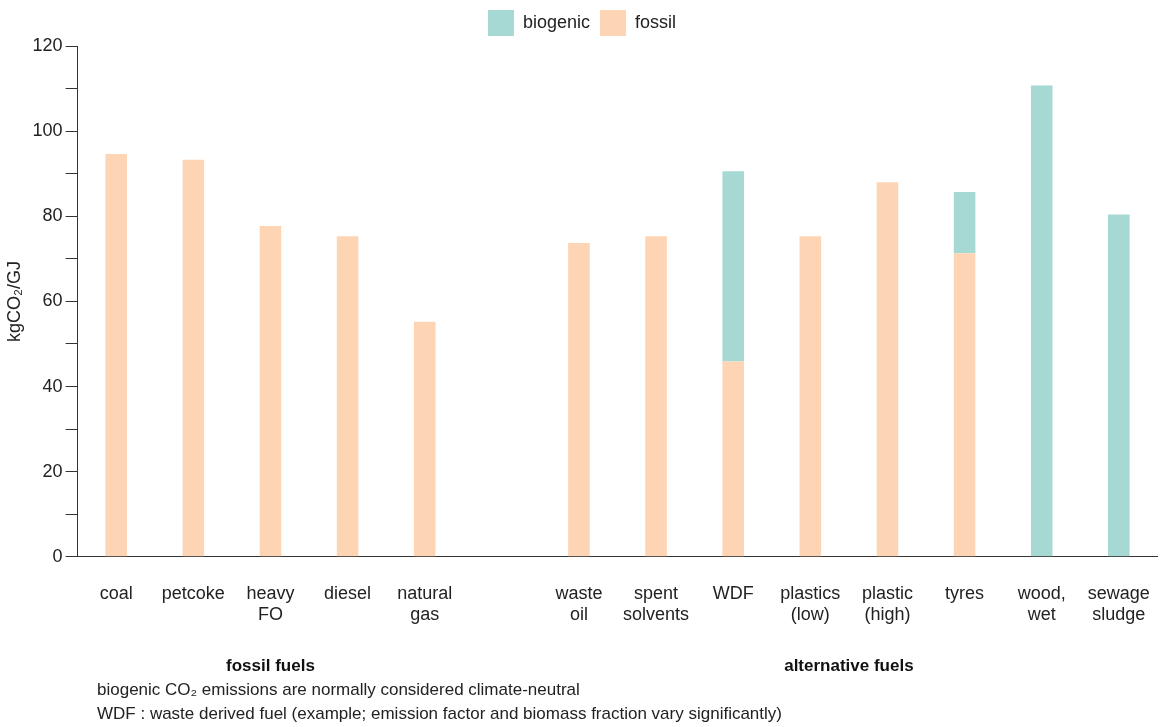 Image resolution: width=1168 pixels, height=727 pixels. What do you see at coordinates (578, 603) in the screenshot?
I see `x-tick-label: waste oil` at bounding box center [578, 603].